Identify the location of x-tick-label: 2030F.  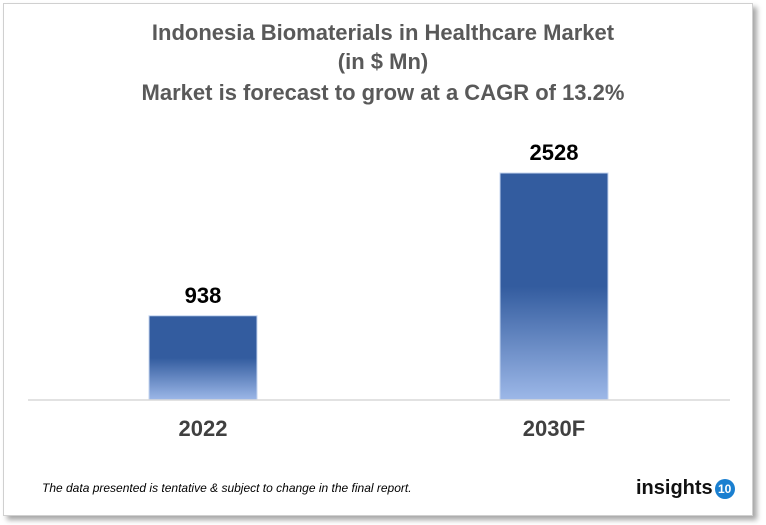
(554, 428).